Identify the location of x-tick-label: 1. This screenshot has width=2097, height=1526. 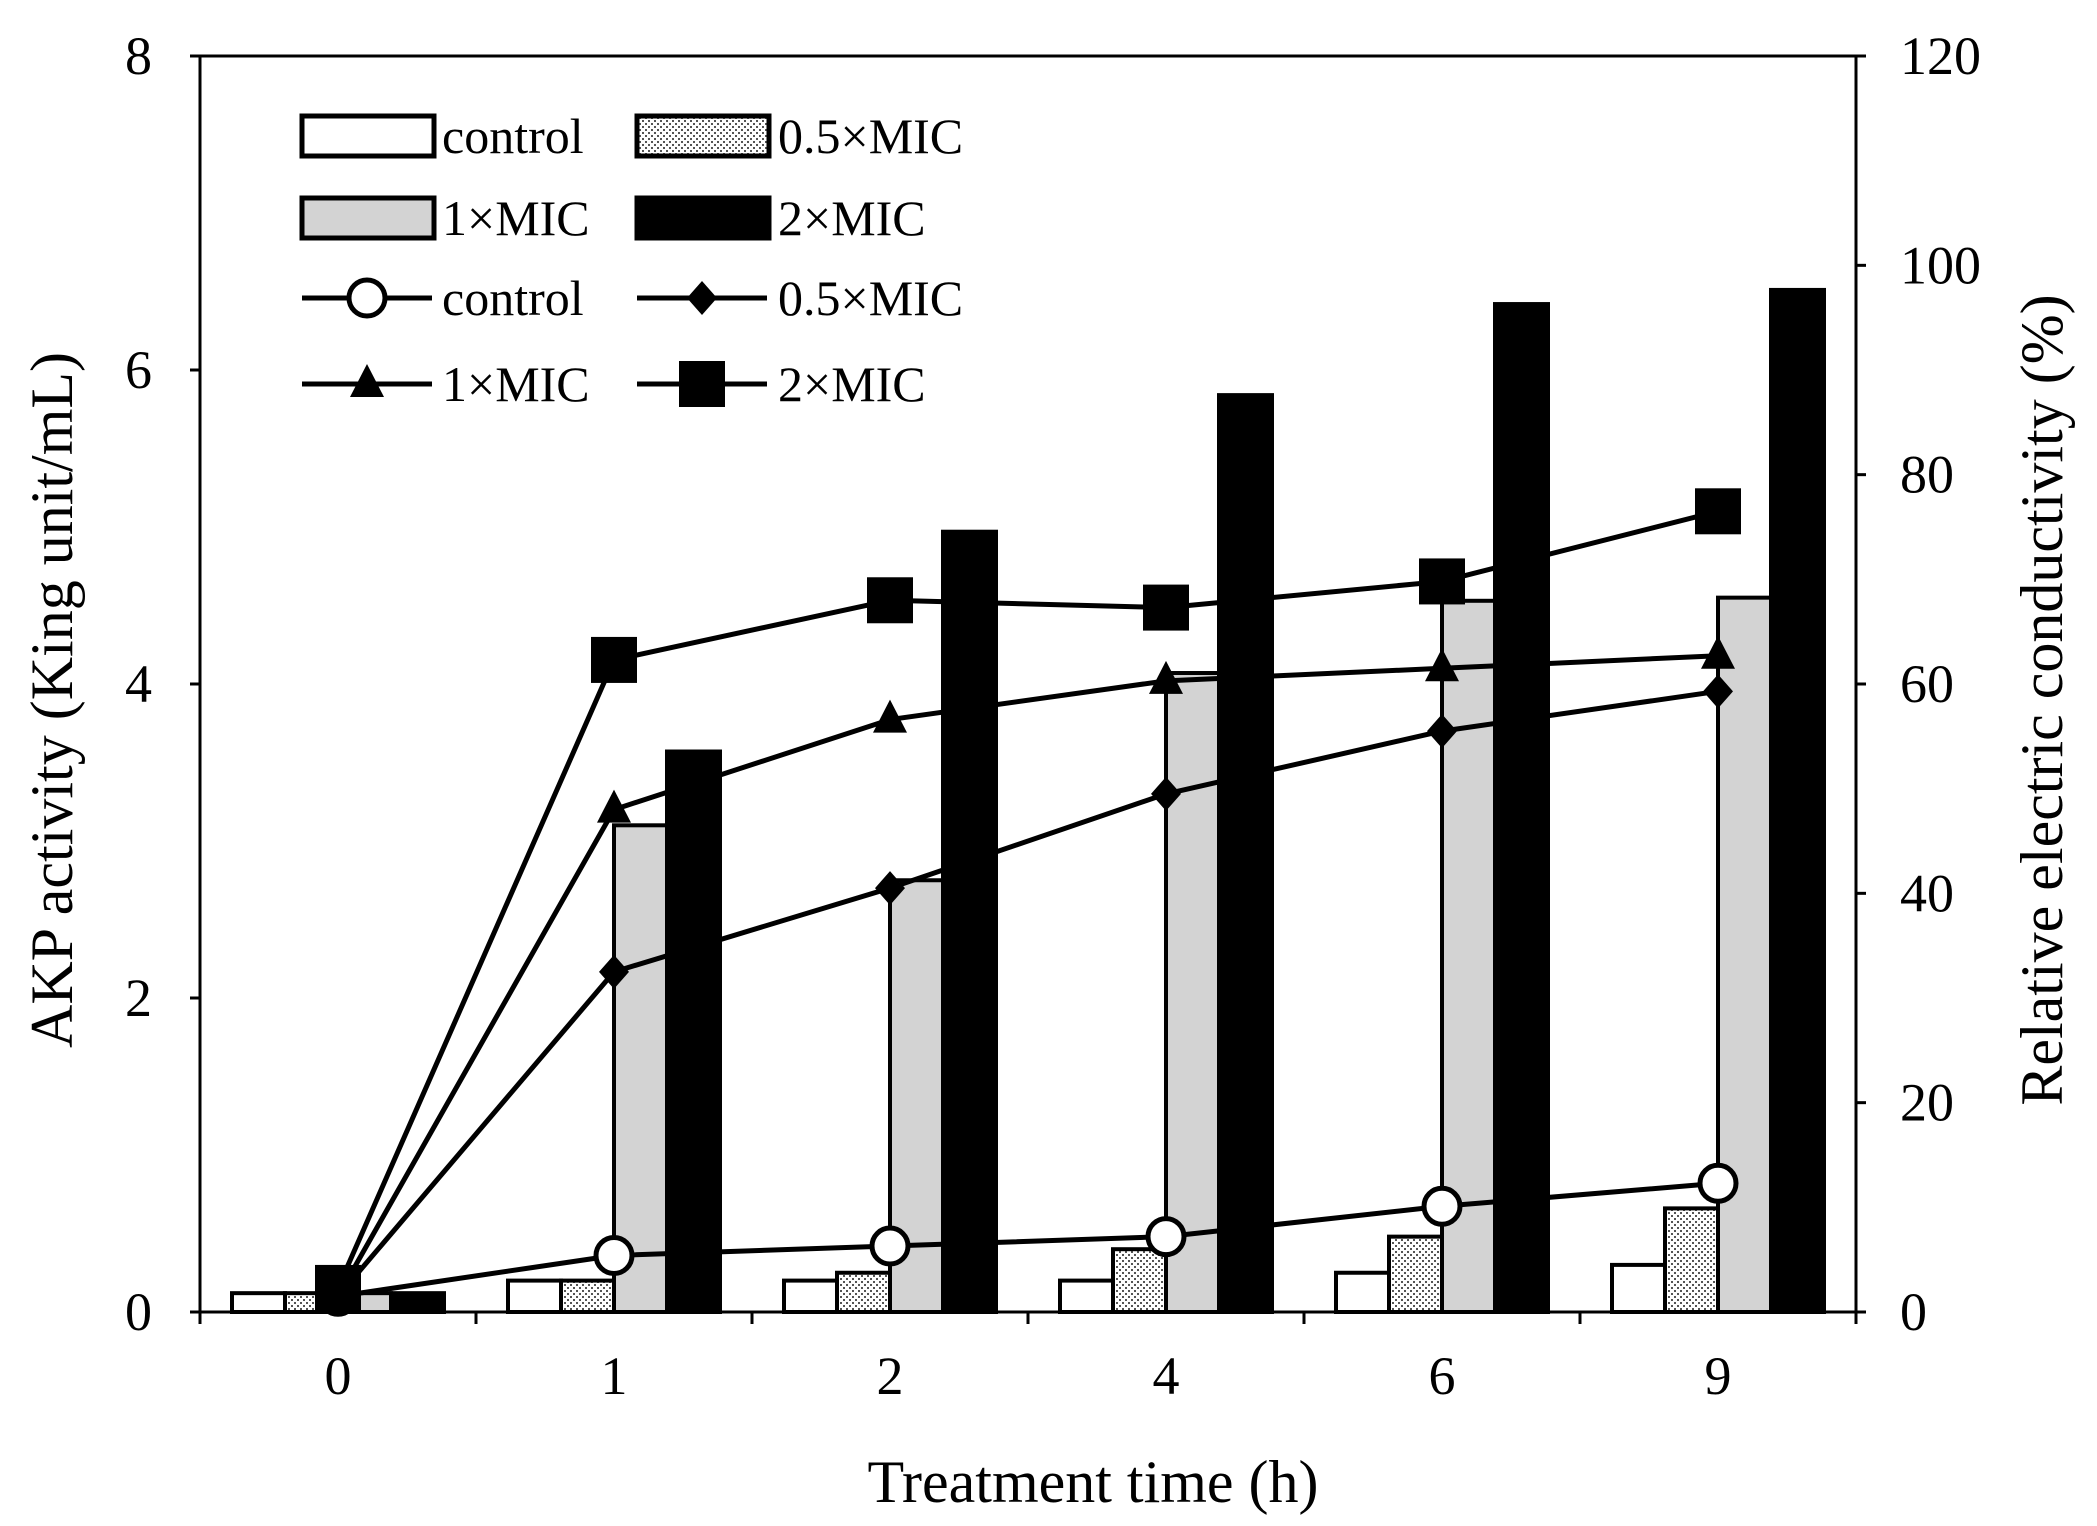
(614, 1376).